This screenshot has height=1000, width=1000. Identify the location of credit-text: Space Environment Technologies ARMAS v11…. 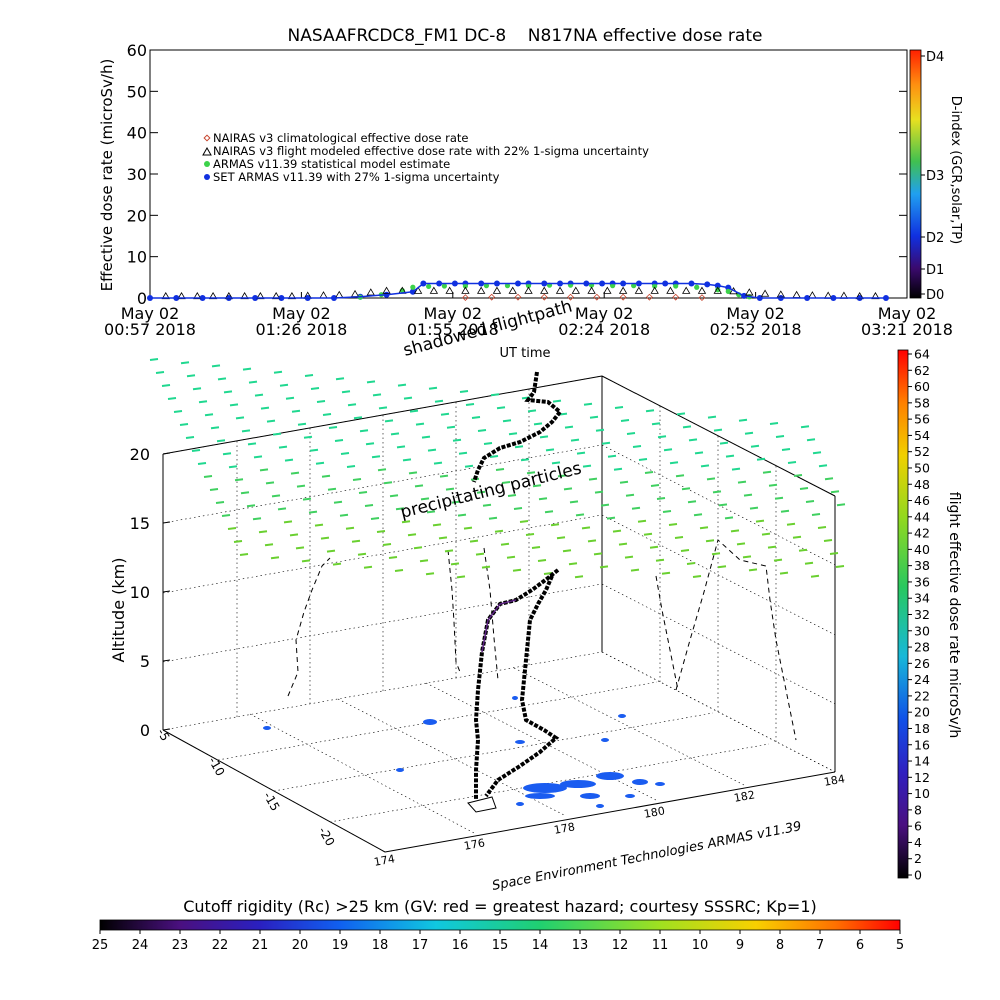
(647, 856).